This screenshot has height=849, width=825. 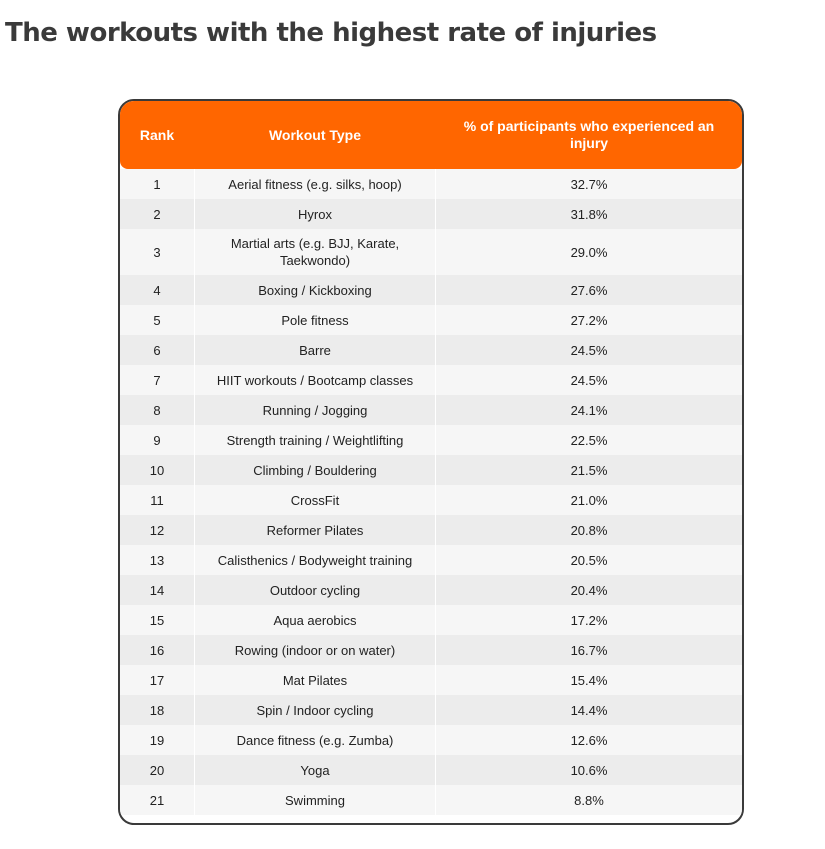 What do you see at coordinates (157, 252) in the screenshot?
I see `rank-cell: 3` at bounding box center [157, 252].